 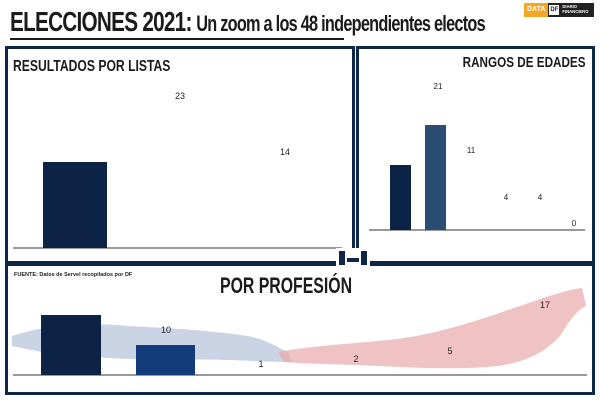 What do you see at coordinates (286, 285) in the screenshot?
I see `panel-title-profesion: POR PROFESIÓN` at bounding box center [286, 285].